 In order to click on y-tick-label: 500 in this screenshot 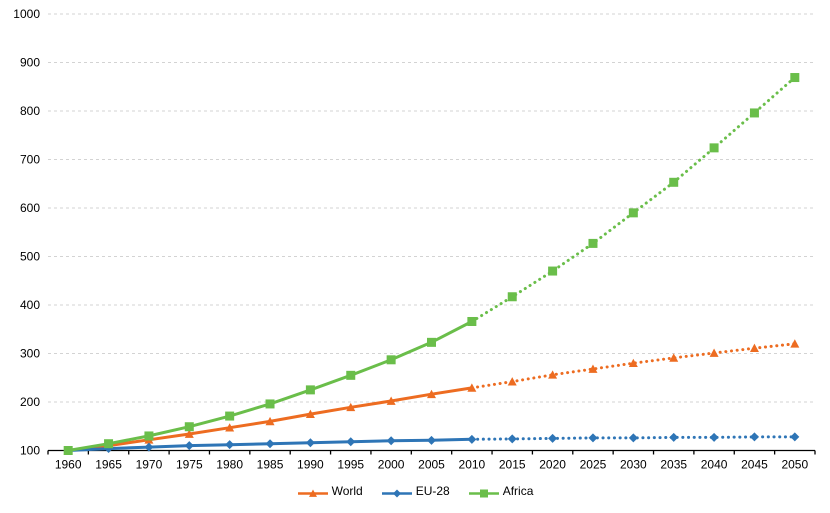, I will do `click(30, 257)`.